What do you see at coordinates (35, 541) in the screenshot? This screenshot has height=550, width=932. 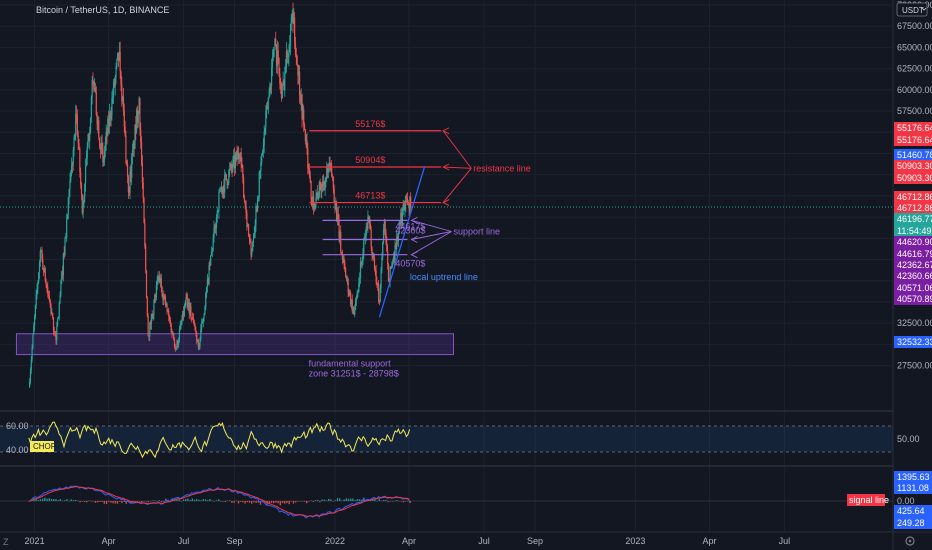 I see `time-tick-label: 2021` at bounding box center [35, 541].